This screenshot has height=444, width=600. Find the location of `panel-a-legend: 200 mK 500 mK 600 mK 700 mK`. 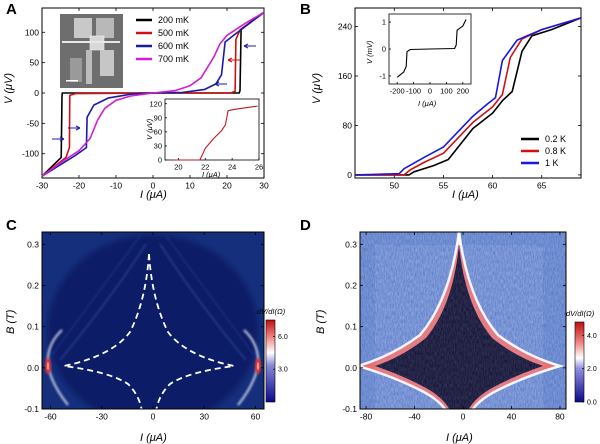

panel-a-legend: 200 mK 500 mK 600 mK 700 mK is located at coordinates (168, 40).